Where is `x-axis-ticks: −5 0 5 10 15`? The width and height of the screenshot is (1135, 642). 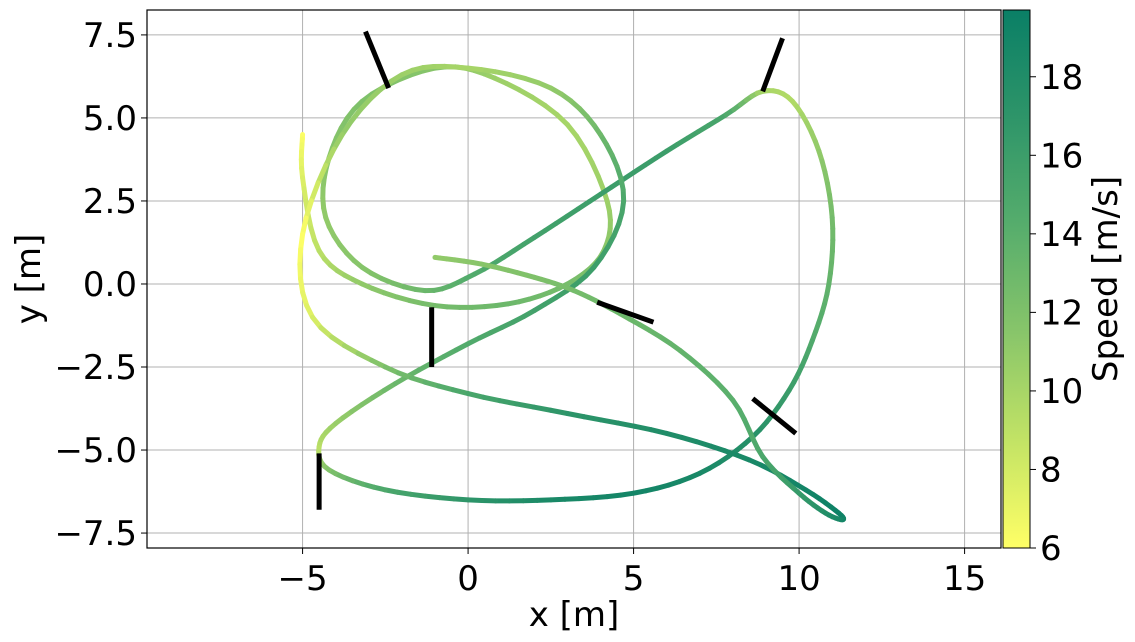
x-axis-ticks: −5 0 5 10 15 is located at coordinates (632, 573).